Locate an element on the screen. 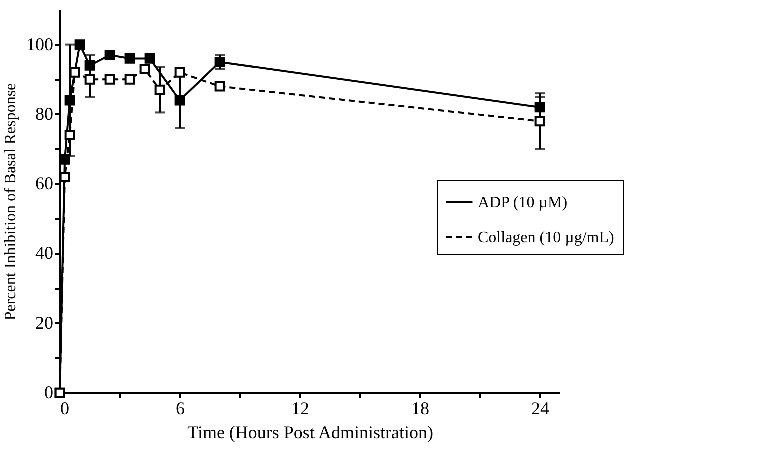 The height and width of the screenshot is (473, 778). x-tick-label: 0 is located at coordinates (65, 408).